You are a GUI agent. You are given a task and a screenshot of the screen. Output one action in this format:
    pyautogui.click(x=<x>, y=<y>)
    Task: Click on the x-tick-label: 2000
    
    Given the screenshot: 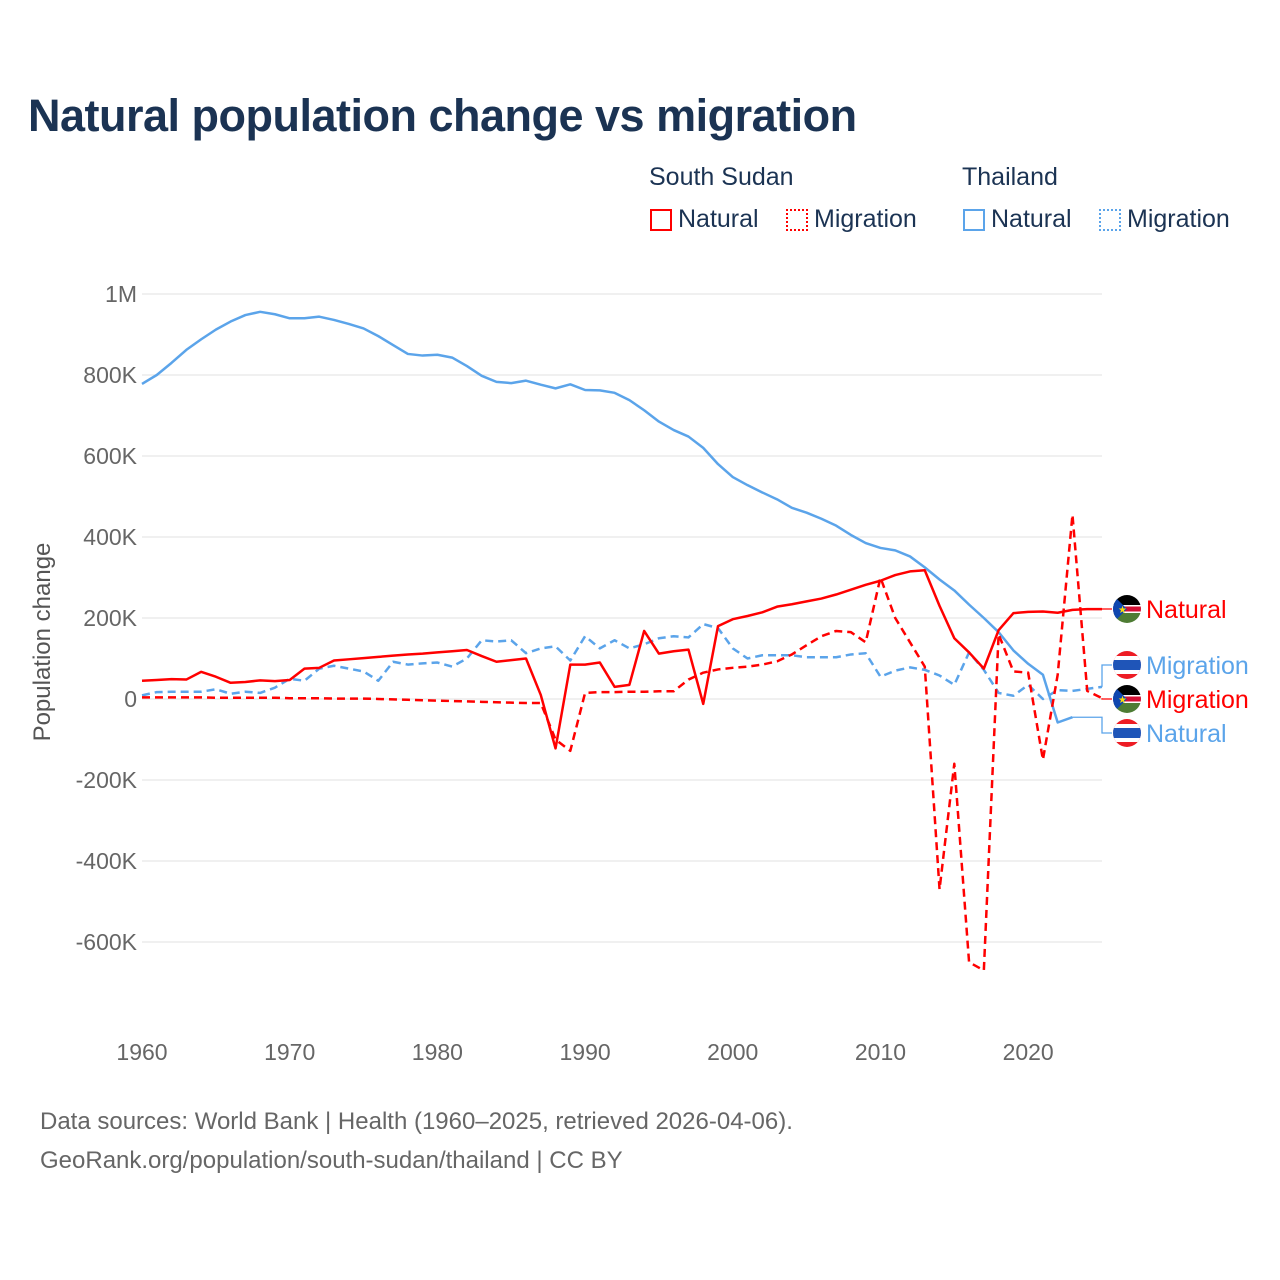 What is the action you would take?
    pyautogui.click(x=732, y=1052)
    